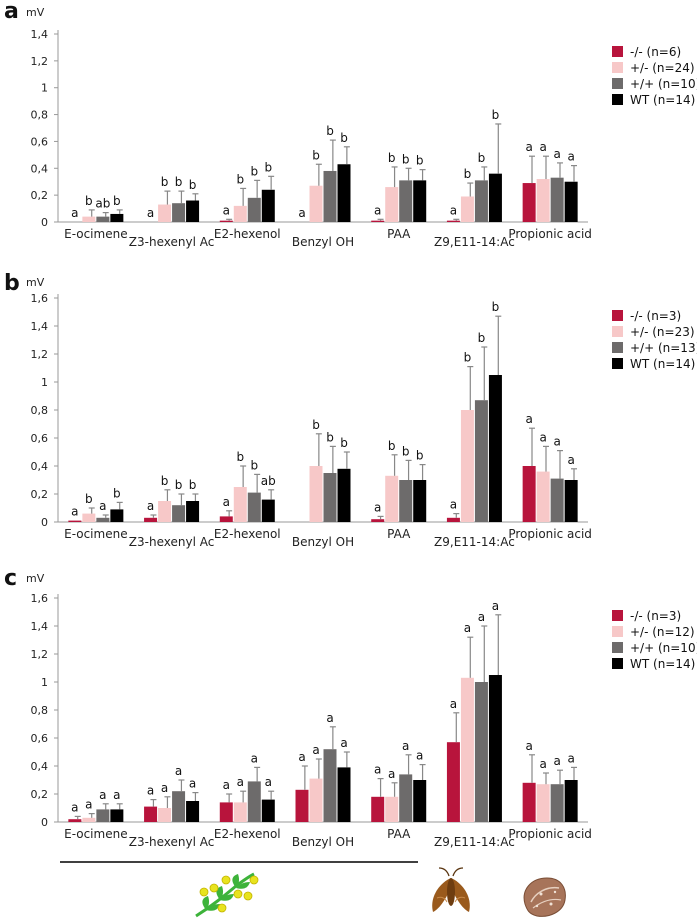  What do you see at coordinates (662, 68) in the screenshot?
I see `legend-label: +/- (n=24)` at bounding box center [662, 68].